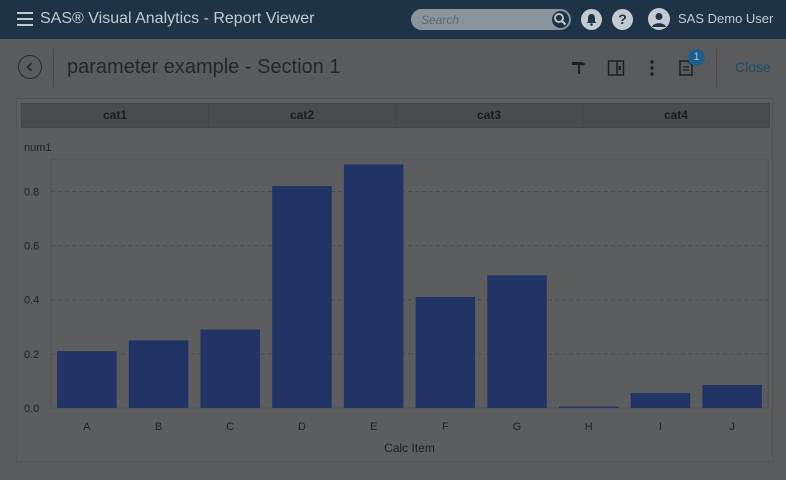 The width and height of the screenshot is (786, 480). What do you see at coordinates (177, 18) in the screenshot?
I see `app-title: SAS® Visual Analytics - Report Viewer` at bounding box center [177, 18].